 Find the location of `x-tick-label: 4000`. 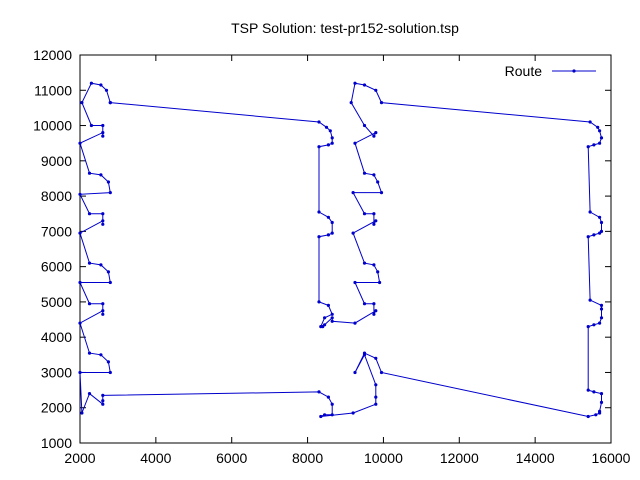

x-tick-label: 4000 is located at coordinates (155, 458).